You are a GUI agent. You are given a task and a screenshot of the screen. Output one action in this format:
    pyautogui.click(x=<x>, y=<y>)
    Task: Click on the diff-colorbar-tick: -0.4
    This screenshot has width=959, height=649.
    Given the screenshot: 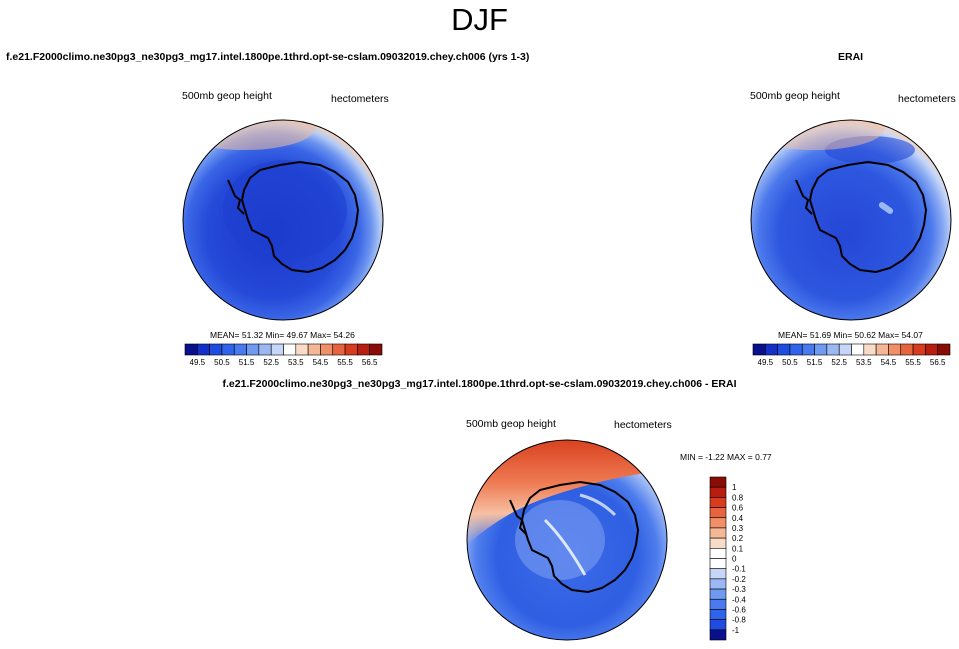 What is the action you would take?
    pyautogui.click(x=739, y=599)
    